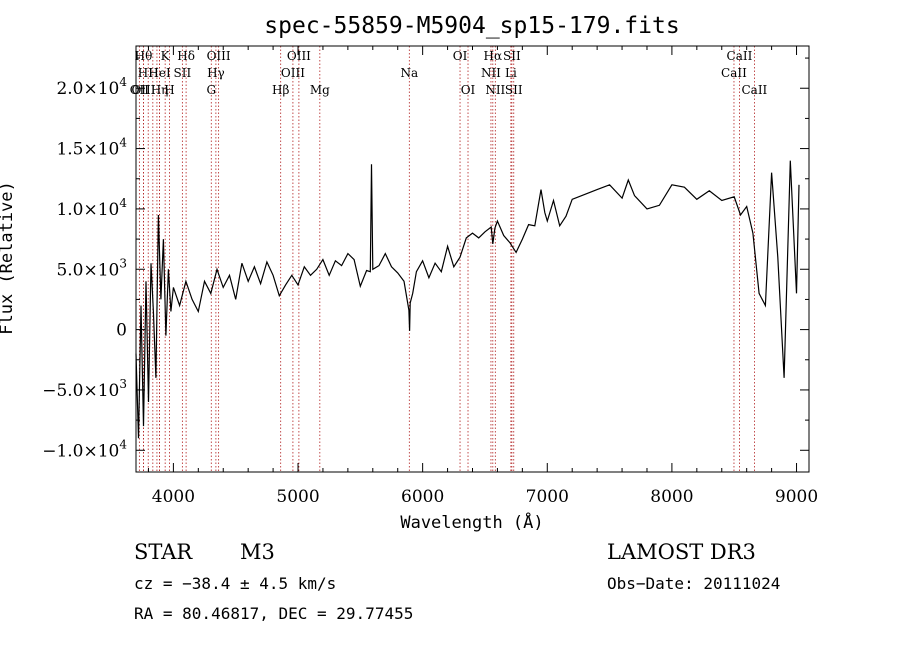 Image resolution: width=900 pixels, height=649 pixels. What do you see at coordinates (91, 208) in the screenshot?
I see `y-tick-label: 1.0×10⁴` at bounding box center [91, 208].